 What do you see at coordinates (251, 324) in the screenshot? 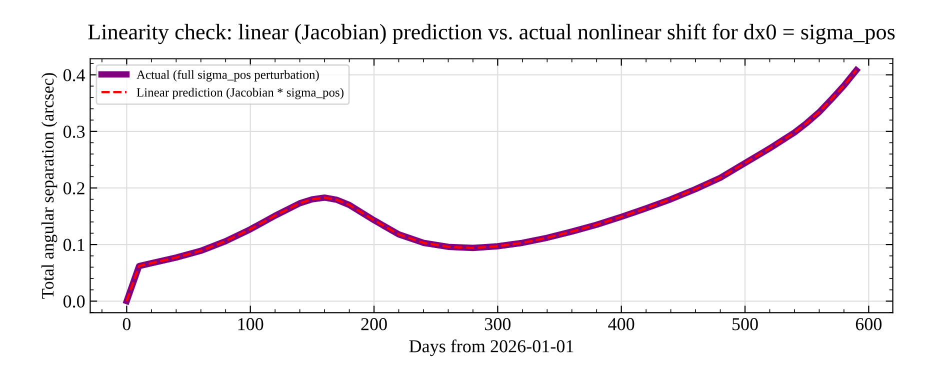
I see `x-tick-label: 100` at bounding box center [251, 324].